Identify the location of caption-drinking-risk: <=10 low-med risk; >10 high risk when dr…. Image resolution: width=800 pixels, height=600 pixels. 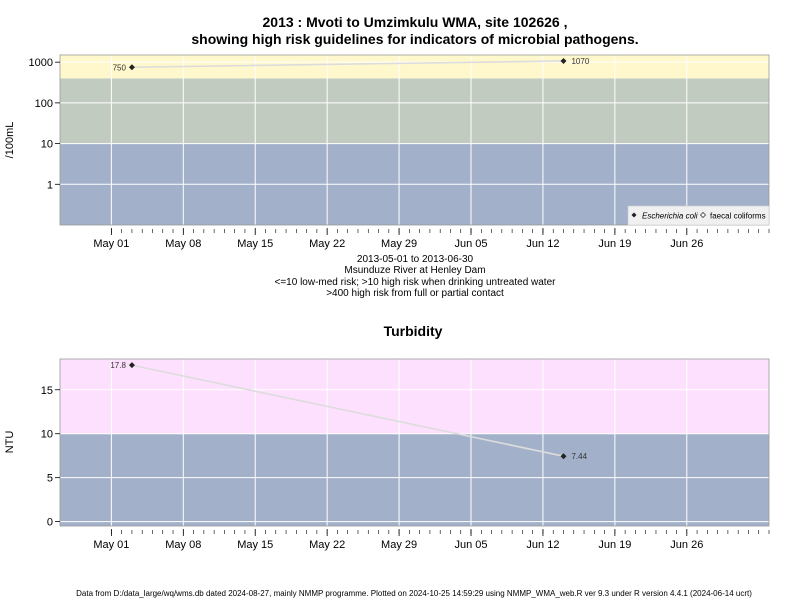
(416, 282).